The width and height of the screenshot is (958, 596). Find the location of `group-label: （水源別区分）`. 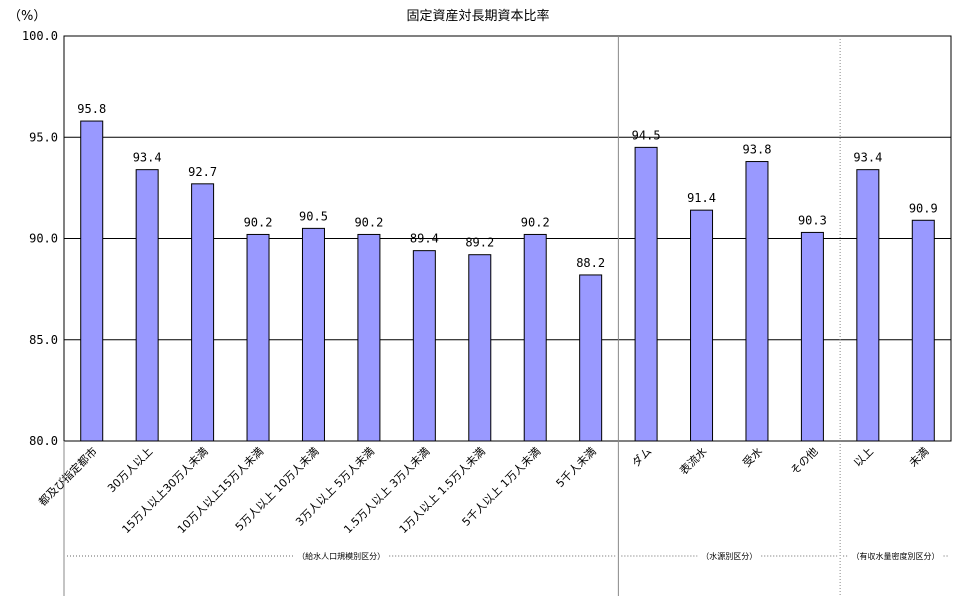

group-label: （水源別区分） is located at coordinates (729, 556).